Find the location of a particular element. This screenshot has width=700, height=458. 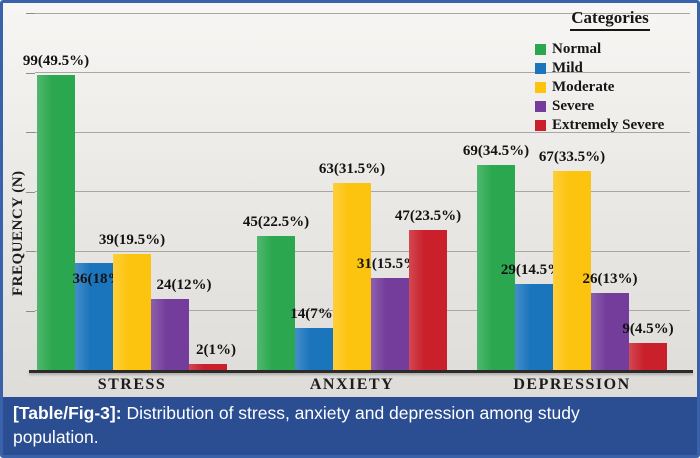

bar-stress-extremely-severe is located at coordinates (208, 367).